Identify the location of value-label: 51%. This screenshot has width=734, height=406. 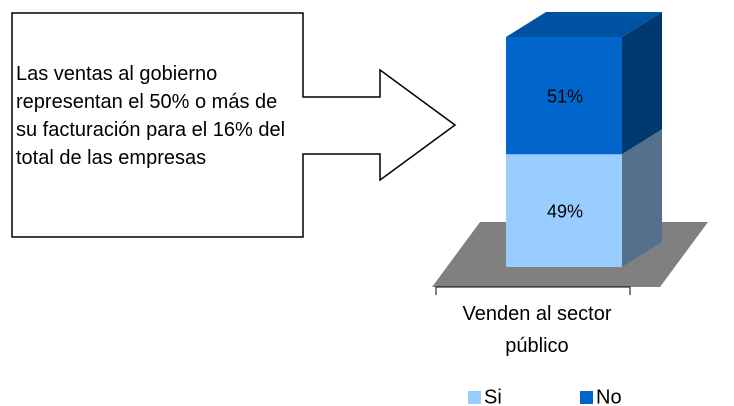
(565, 96).